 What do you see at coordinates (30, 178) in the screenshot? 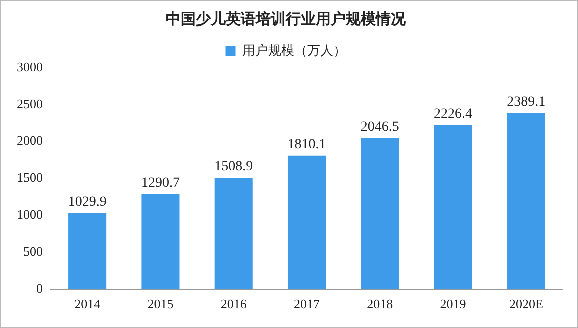
I see `y-tick-label: 1500` at bounding box center [30, 178].